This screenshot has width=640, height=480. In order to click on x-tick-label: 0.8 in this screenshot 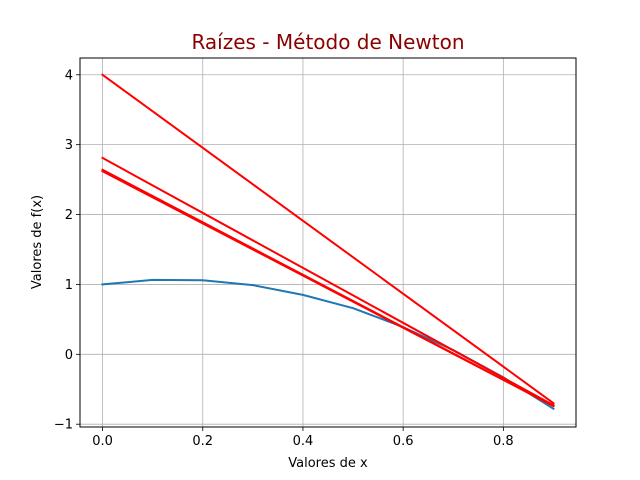, I will do `click(503, 441)`.